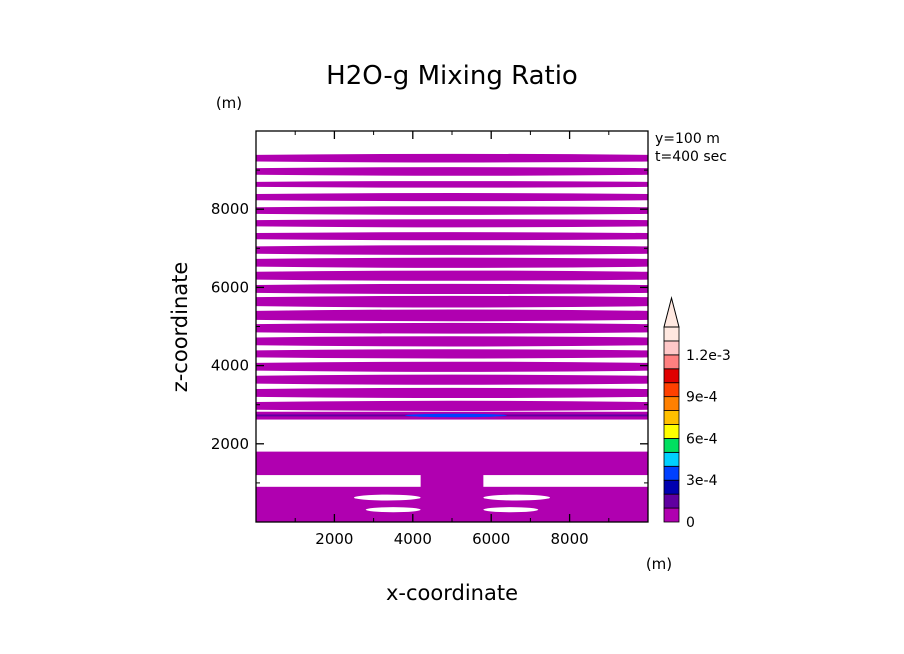 This screenshot has height=654, width=904. Describe the element at coordinates (659, 564) in the screenshot. I see `x-unit-label: (m)` at that location.